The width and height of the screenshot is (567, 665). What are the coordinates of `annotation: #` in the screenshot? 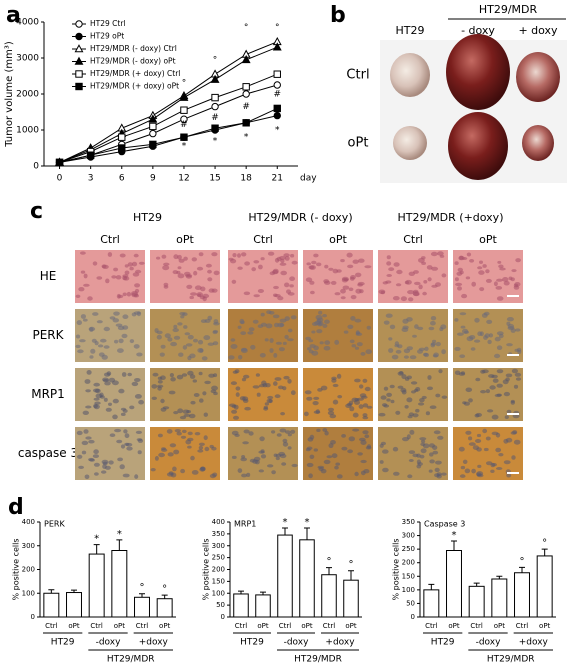 It's located at (277, 95).